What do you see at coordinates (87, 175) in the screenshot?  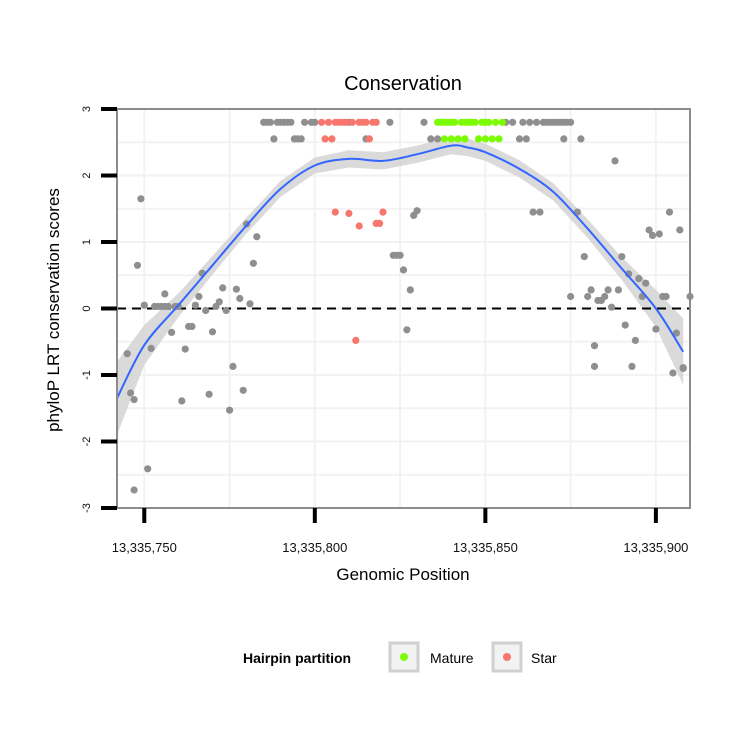 I see `y-tick-label: 2` at bounding box center [87, 175].